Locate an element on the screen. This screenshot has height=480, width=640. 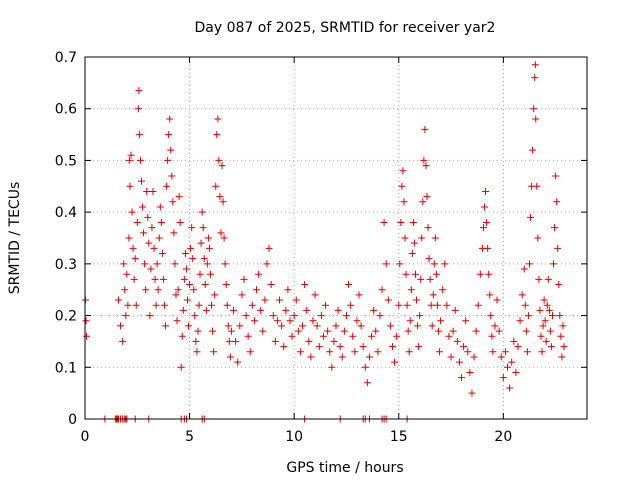
y-tick-label: 0.4 is located at coordinates (66, 213).